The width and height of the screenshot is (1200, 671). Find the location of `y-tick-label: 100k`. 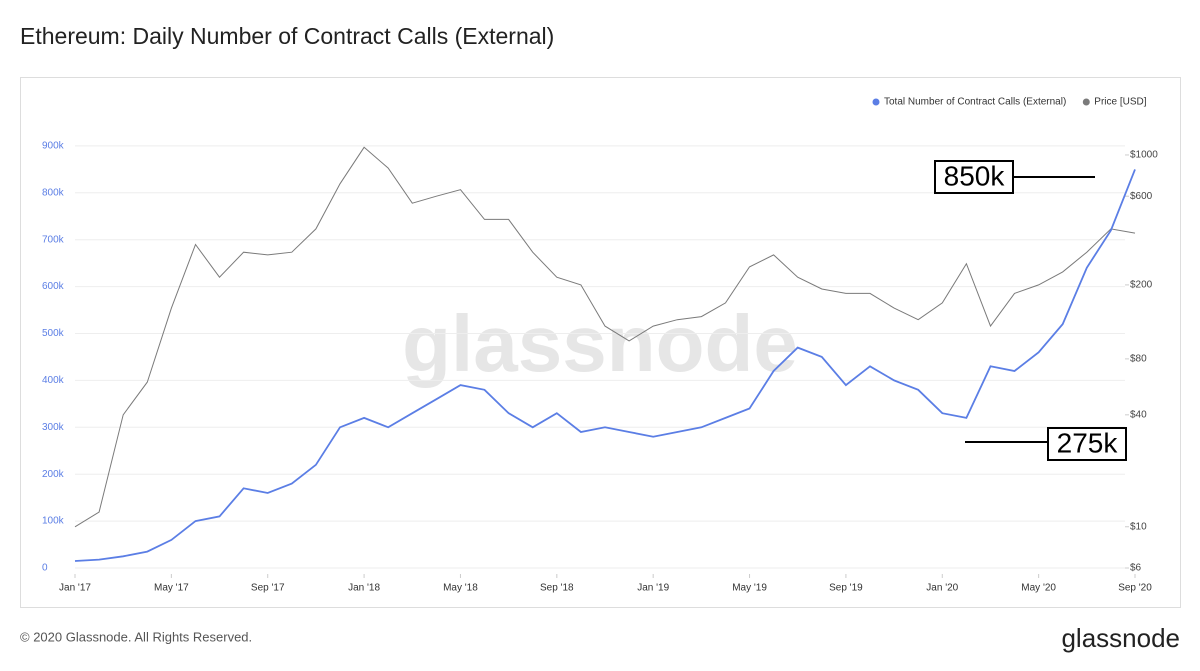

y-tick-label: 100k is located at coordinates (53, 521).